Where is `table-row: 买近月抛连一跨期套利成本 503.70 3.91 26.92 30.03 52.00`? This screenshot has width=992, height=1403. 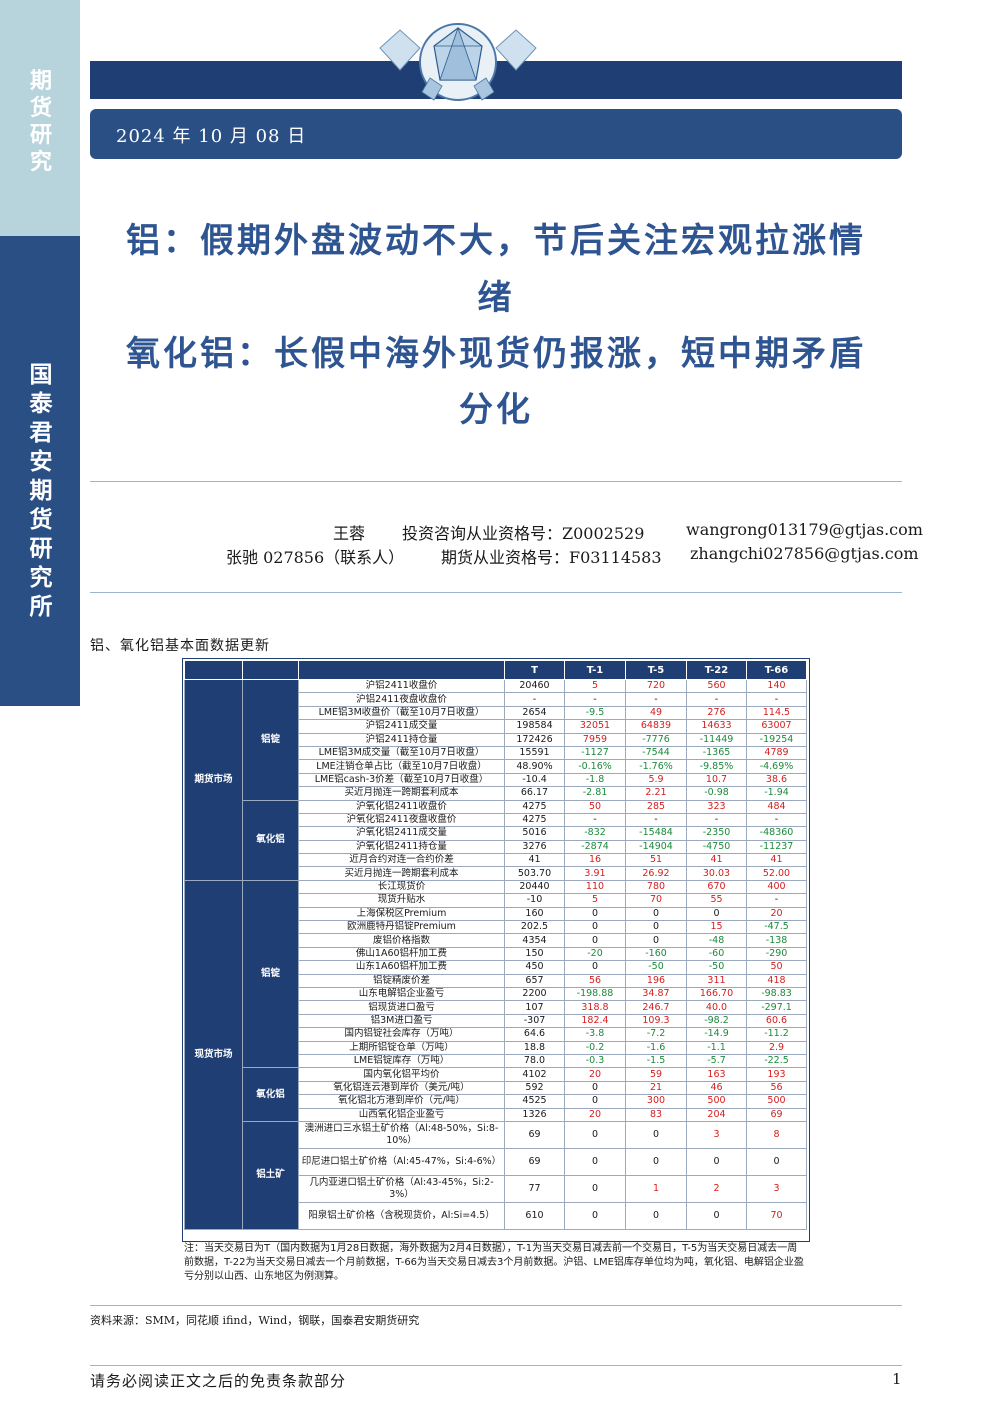 table-row: 买近月抛连一跨期套利成本 503.70 3.91 26.92 30.03 52.00 is located at coordinates (496, 873).